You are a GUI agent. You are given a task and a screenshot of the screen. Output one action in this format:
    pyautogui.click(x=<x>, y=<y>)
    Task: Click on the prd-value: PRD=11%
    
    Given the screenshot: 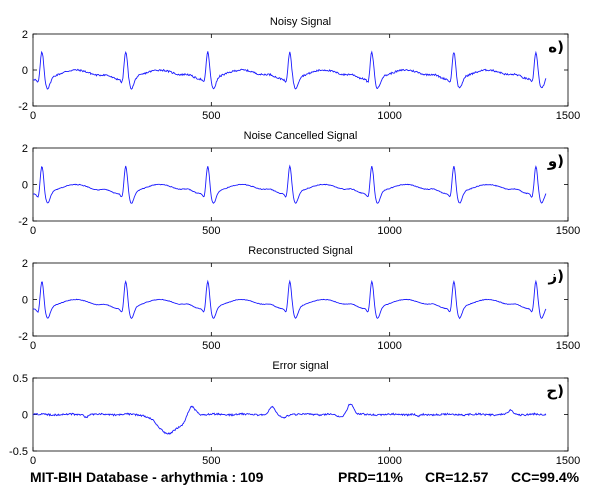 What is the action you would take?
    pyautogui.click(x=370, y=477)
    